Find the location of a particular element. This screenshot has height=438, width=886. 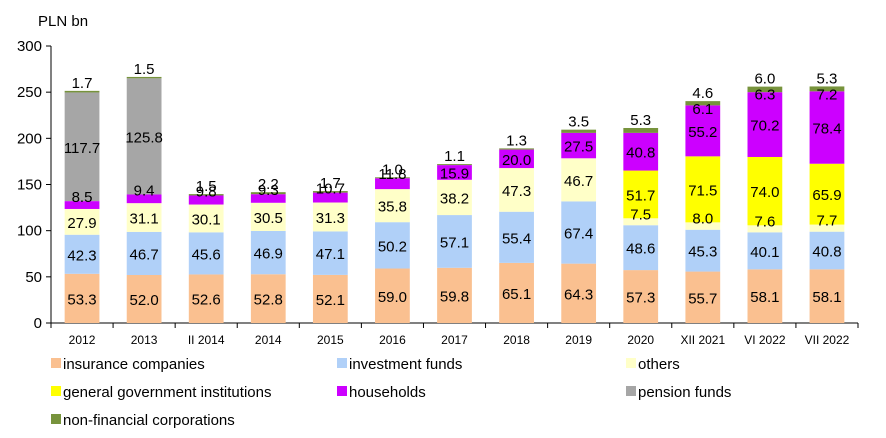

data-label: 70.2 is located at coordinates (764, 126).